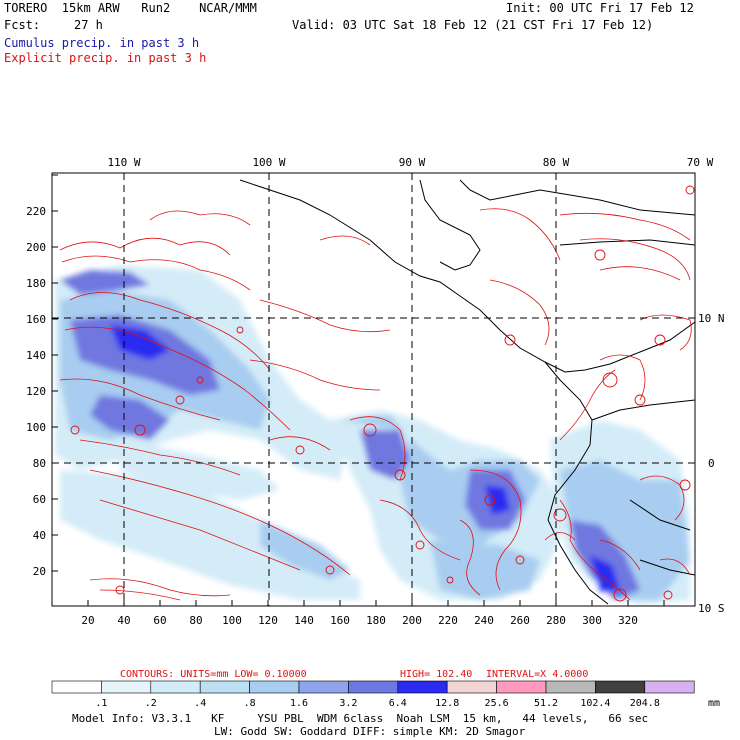 The width and height of the screenshot is (740, 740). Describe the element at coordinates (484, 620) in the screenshot. I see `x-tick-label: 240` at that location.